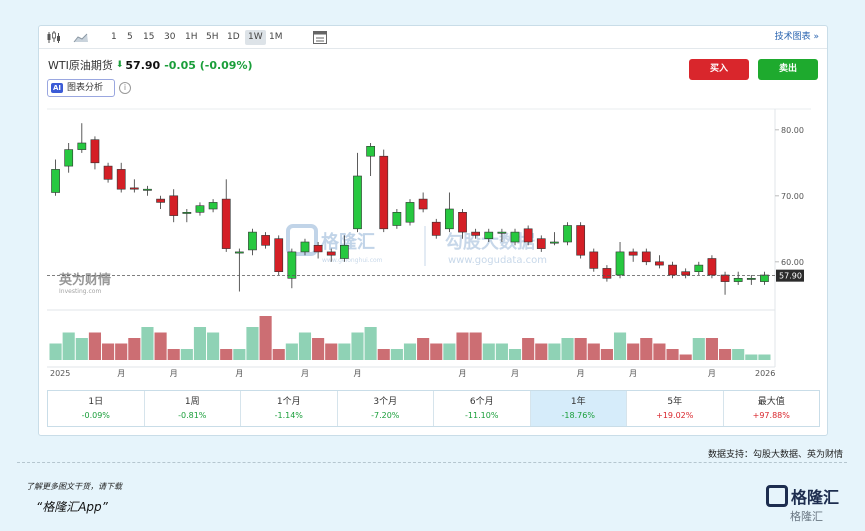 This screenshot has width=865, height=531. What do you see at coordinates (790, 276) in the screenshot?
I see `last-price-label: 57.90` at bounding box center [790, 276].